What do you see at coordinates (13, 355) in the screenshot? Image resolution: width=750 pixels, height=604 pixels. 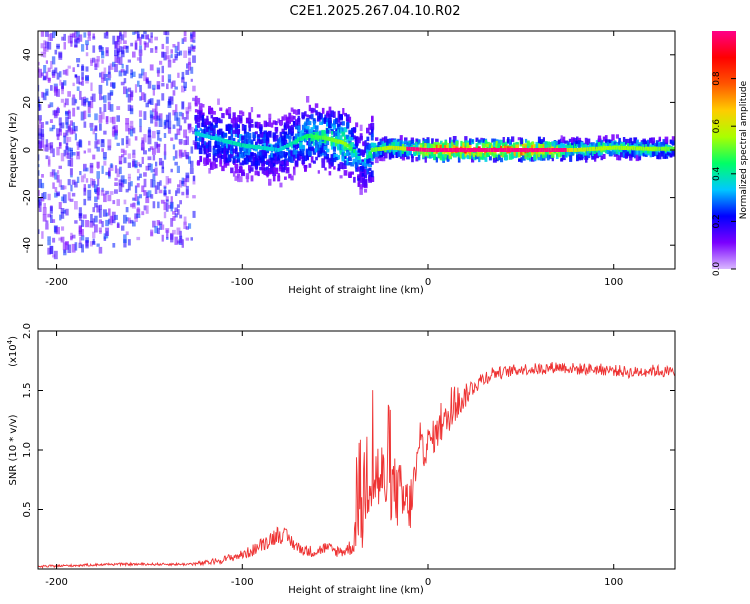 I see `snr-multiplier-base: (x10` at bounding box center [13, 355].